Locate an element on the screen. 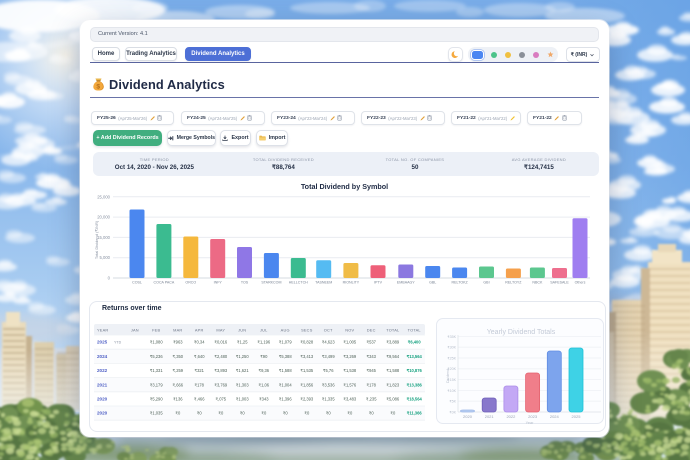  svg-text: NOV is located at coordinates (349, 330).